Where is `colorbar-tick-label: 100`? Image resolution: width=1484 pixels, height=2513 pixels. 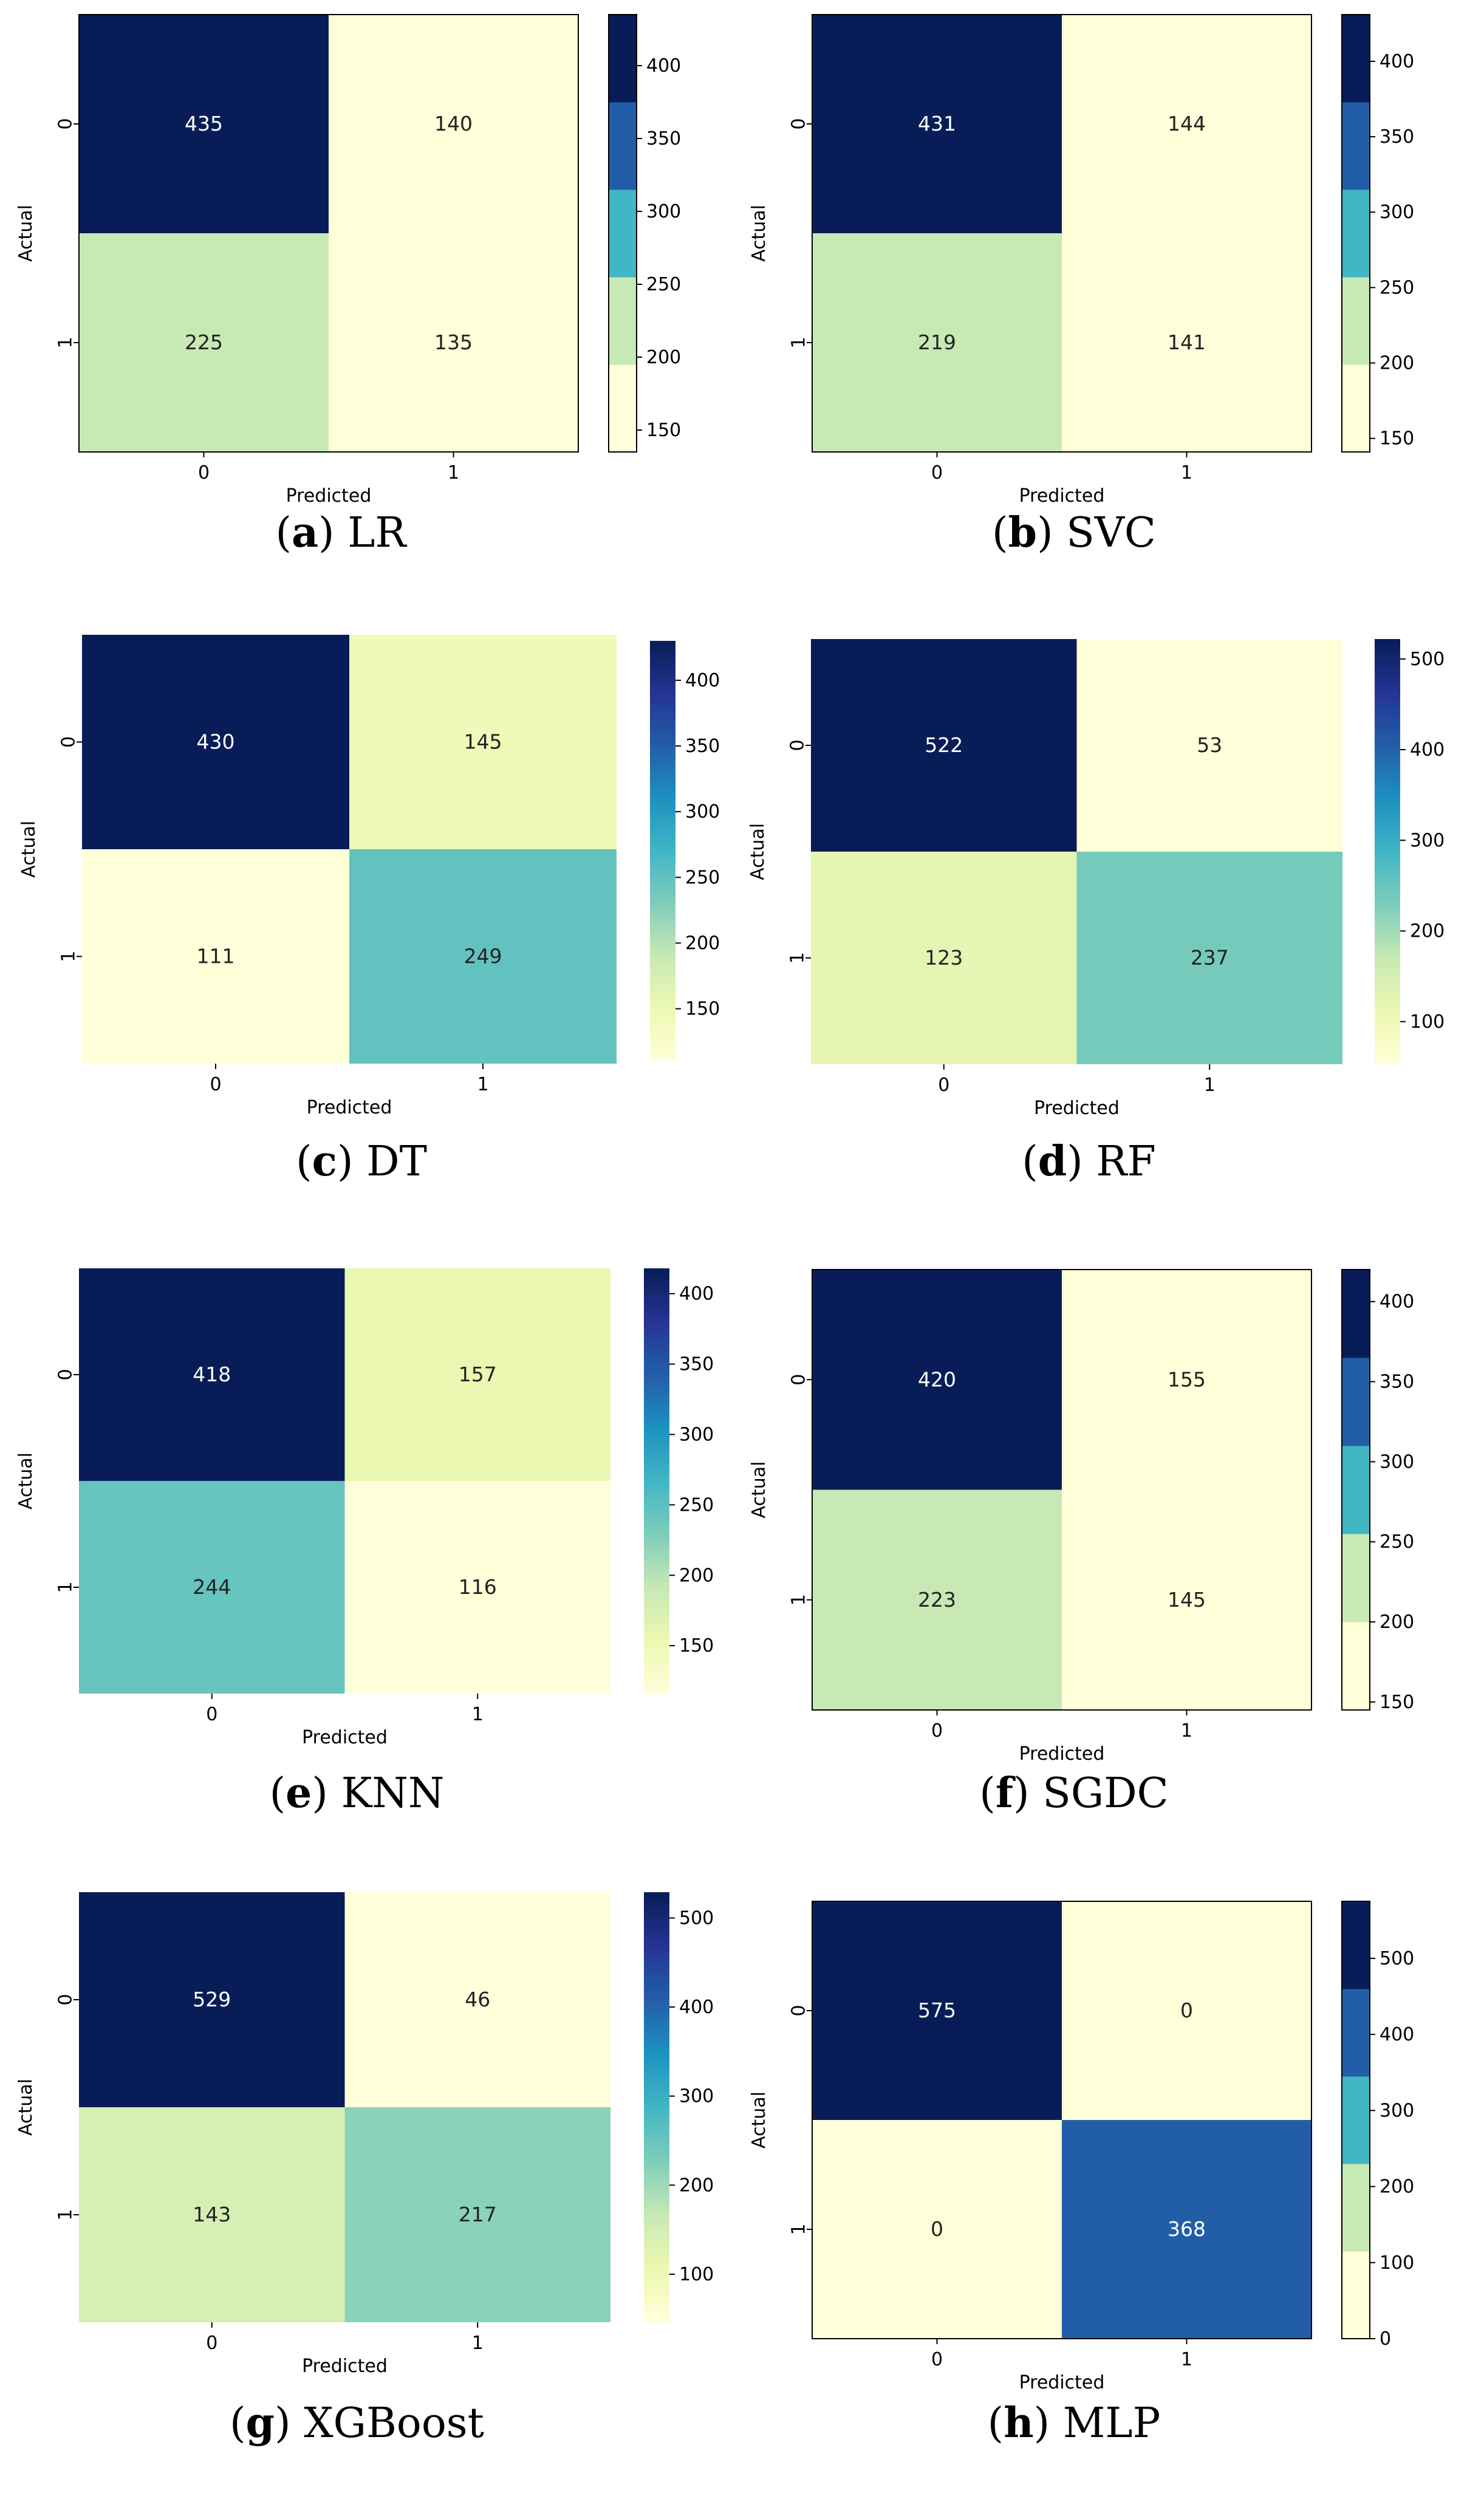 colorbar-tick-label: 100 is located at coordinates (1427, 1022).